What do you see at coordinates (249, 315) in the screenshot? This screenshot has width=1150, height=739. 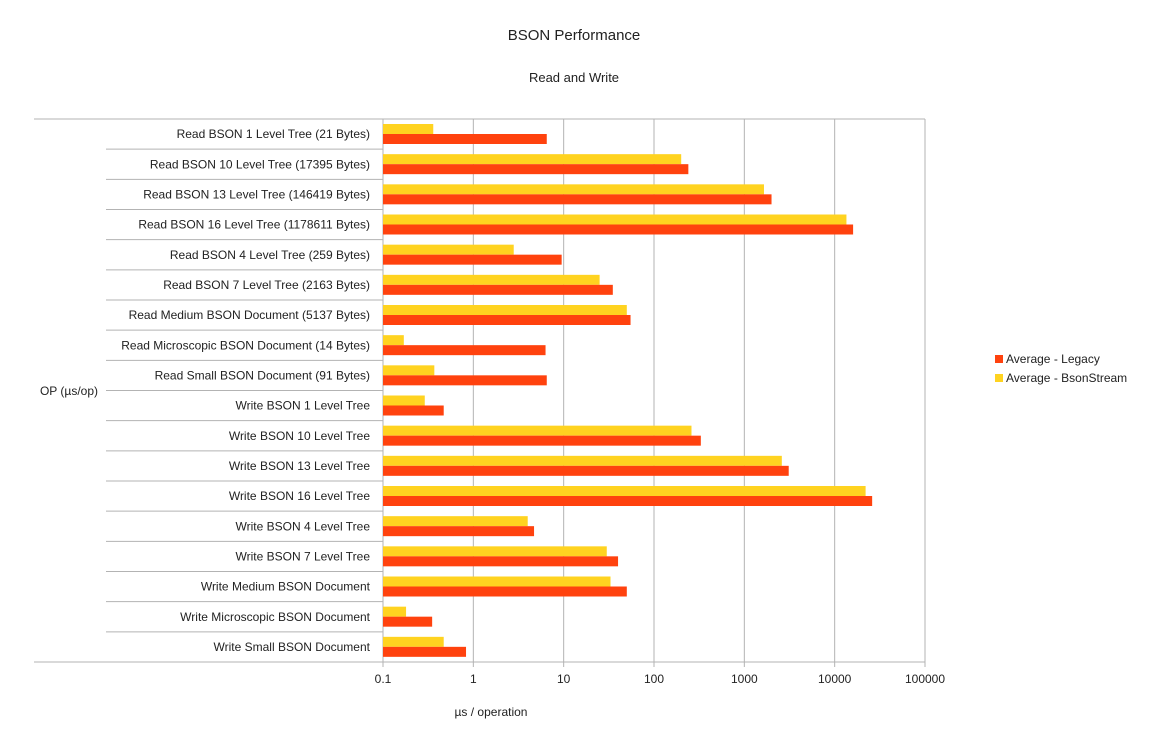 I see `category-label: Read Medium BSON Document (5137 Bytes)` at bounding box center [249, 315].